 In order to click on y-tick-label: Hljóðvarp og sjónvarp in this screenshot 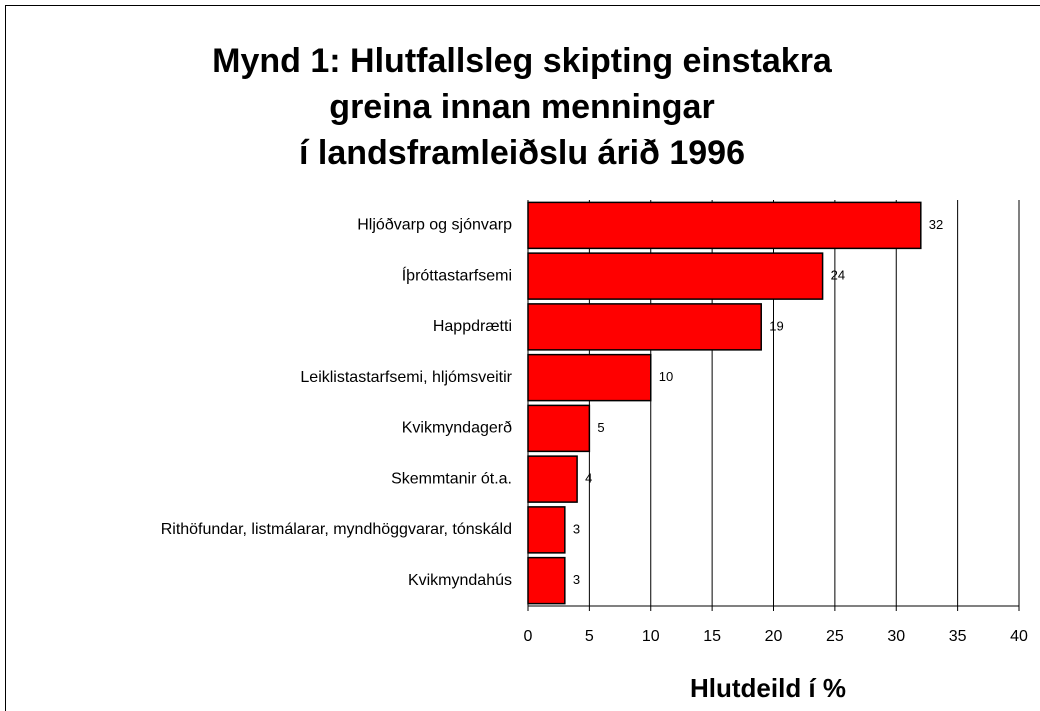, I will do `click(434, 225)`.